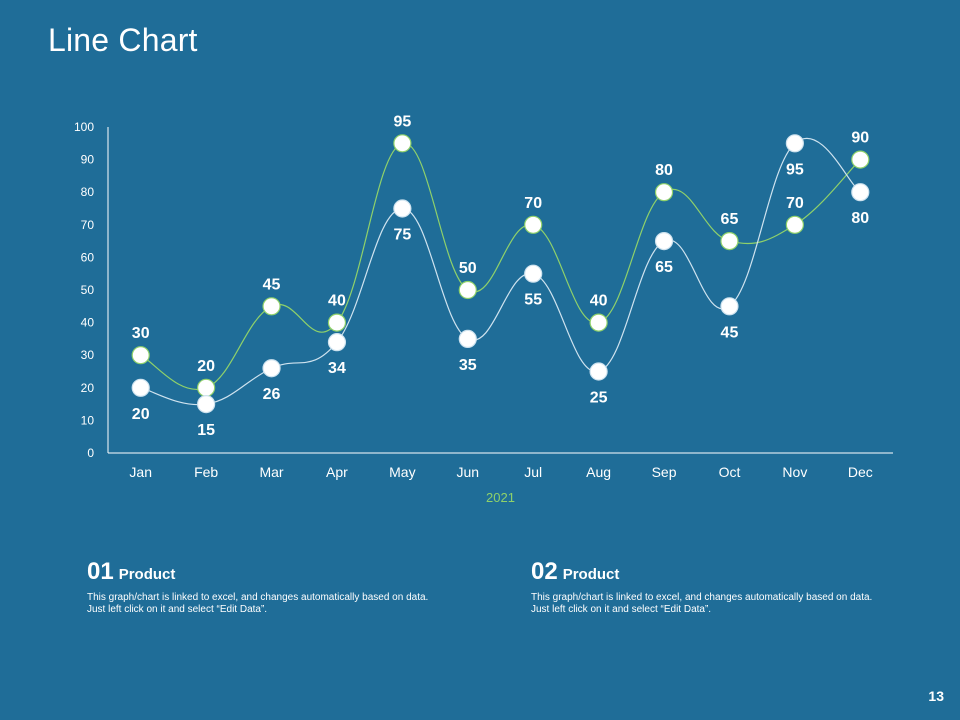 The width and height of the screenshot is (960, 720). Describe the element at coordinates (100, 571) in the screenshot. I see `product-number: 01` at that location.